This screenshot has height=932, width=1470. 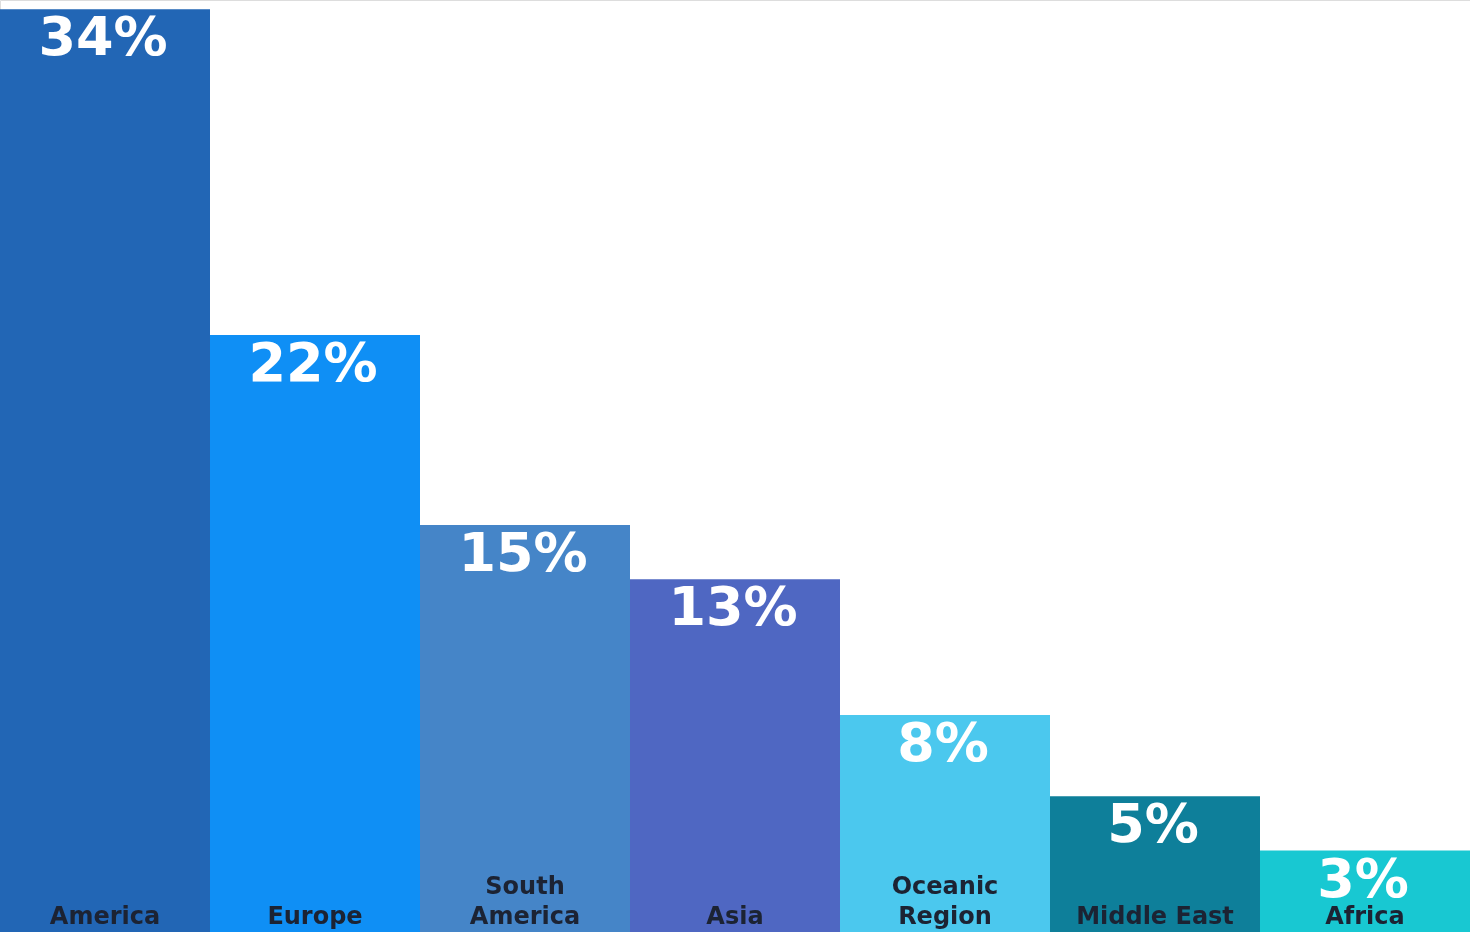 I want to click on data-label: 5%, so click(x=1153, y=824).